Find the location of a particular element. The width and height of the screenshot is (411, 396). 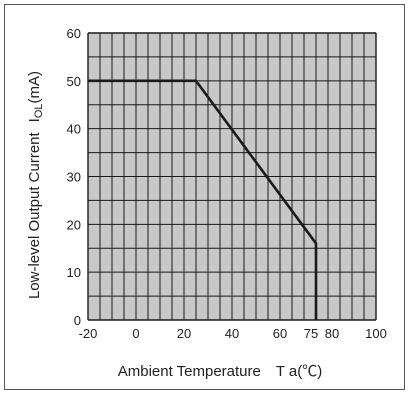

x-tick-labels: -20 0 20 40 60 75 80 100 is located at coordinates (233, 333).